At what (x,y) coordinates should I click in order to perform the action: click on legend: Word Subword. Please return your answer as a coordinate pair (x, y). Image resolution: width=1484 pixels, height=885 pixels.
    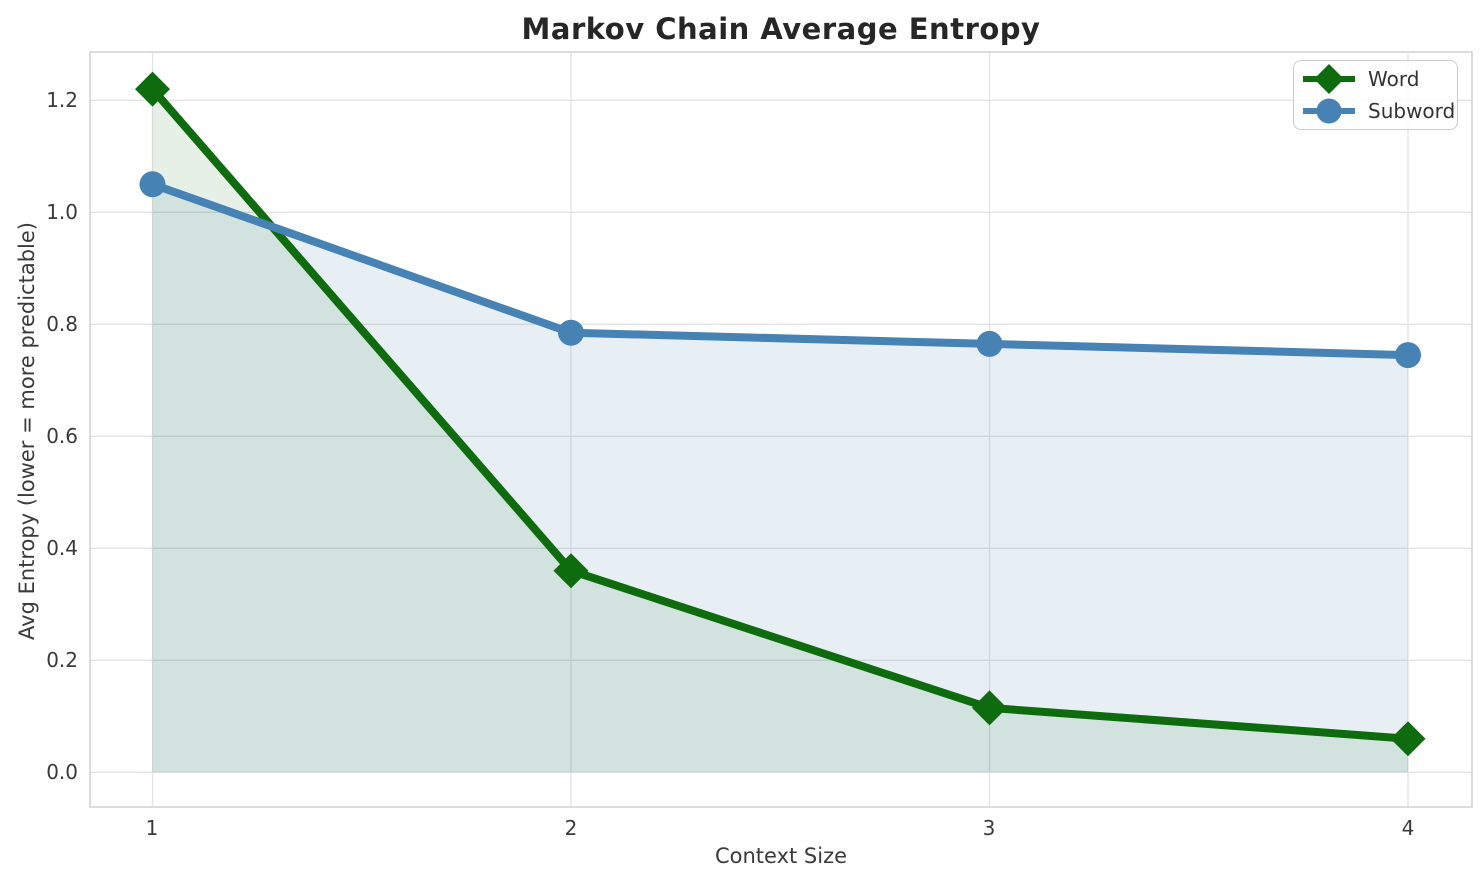
    Looking at the image, I should click on (1375, 95).